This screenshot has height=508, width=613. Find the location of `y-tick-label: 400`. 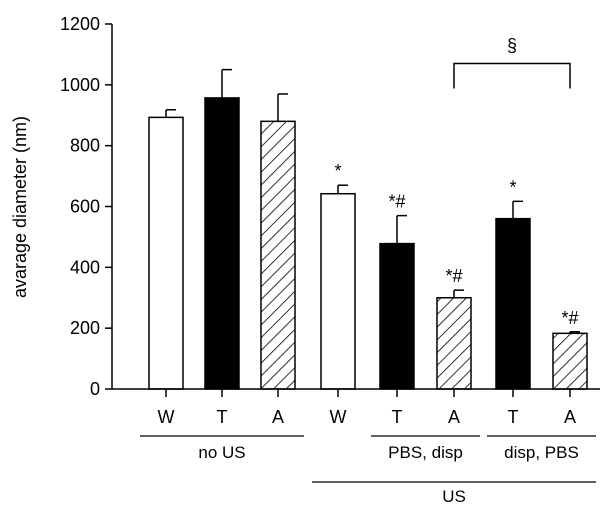

y-tick-label: 400 is located at coordinates (85, 267).